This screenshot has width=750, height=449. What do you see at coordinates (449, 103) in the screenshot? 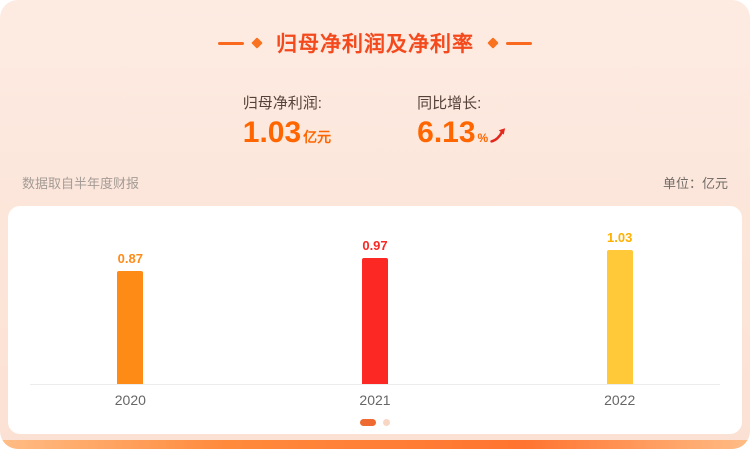
I see `stat-yoy-growth-label: 同比增长:` at bounding box center [449, 103].